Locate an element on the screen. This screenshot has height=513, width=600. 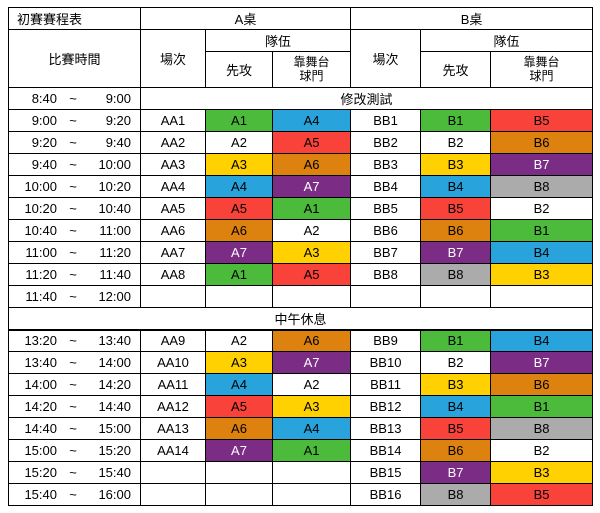
match-cell: BB9 is located at coordinates (386, 340).